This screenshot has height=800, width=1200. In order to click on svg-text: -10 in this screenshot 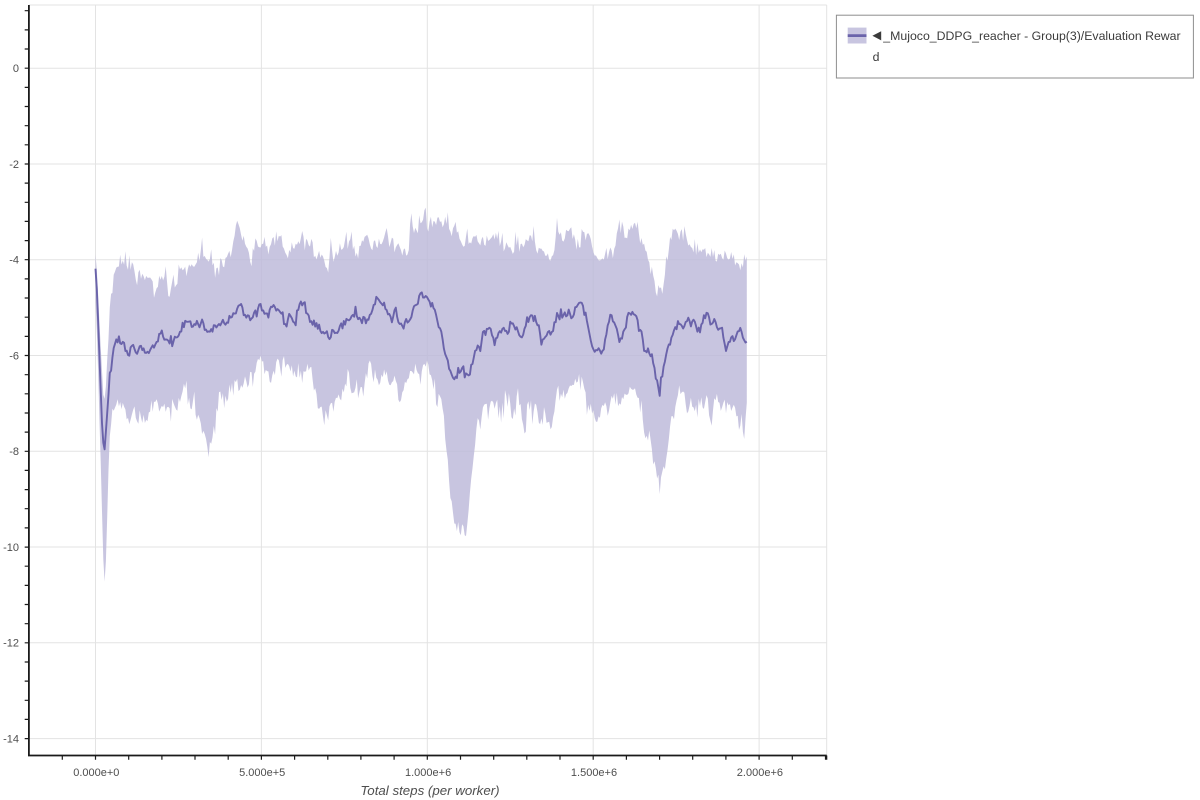, I will do `click(11, 548)`.